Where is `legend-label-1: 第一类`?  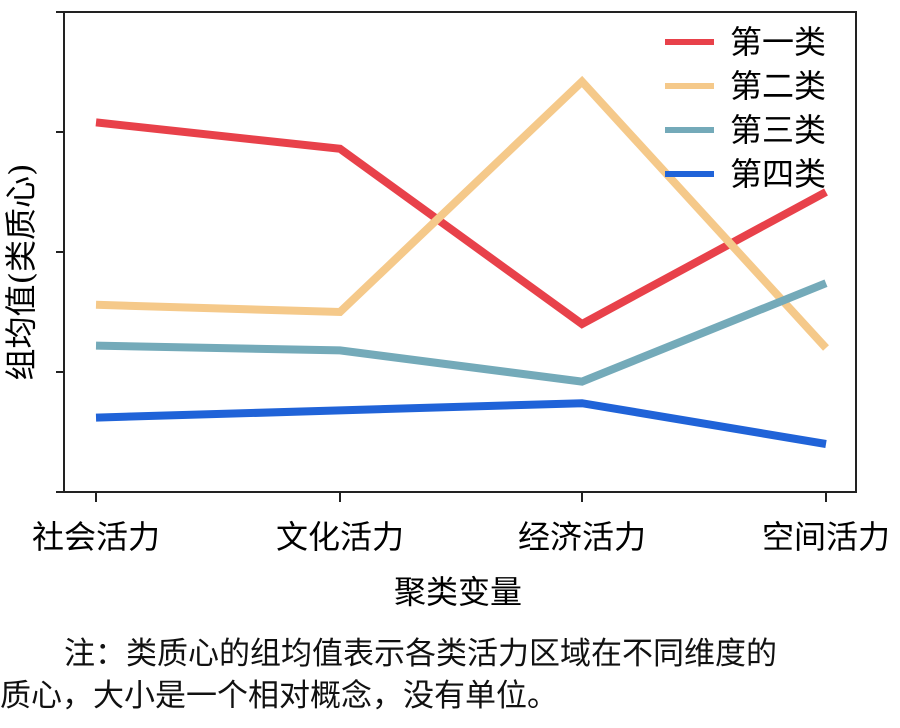 legend-label-1: 第一类 is located at coordinates (778, 42).